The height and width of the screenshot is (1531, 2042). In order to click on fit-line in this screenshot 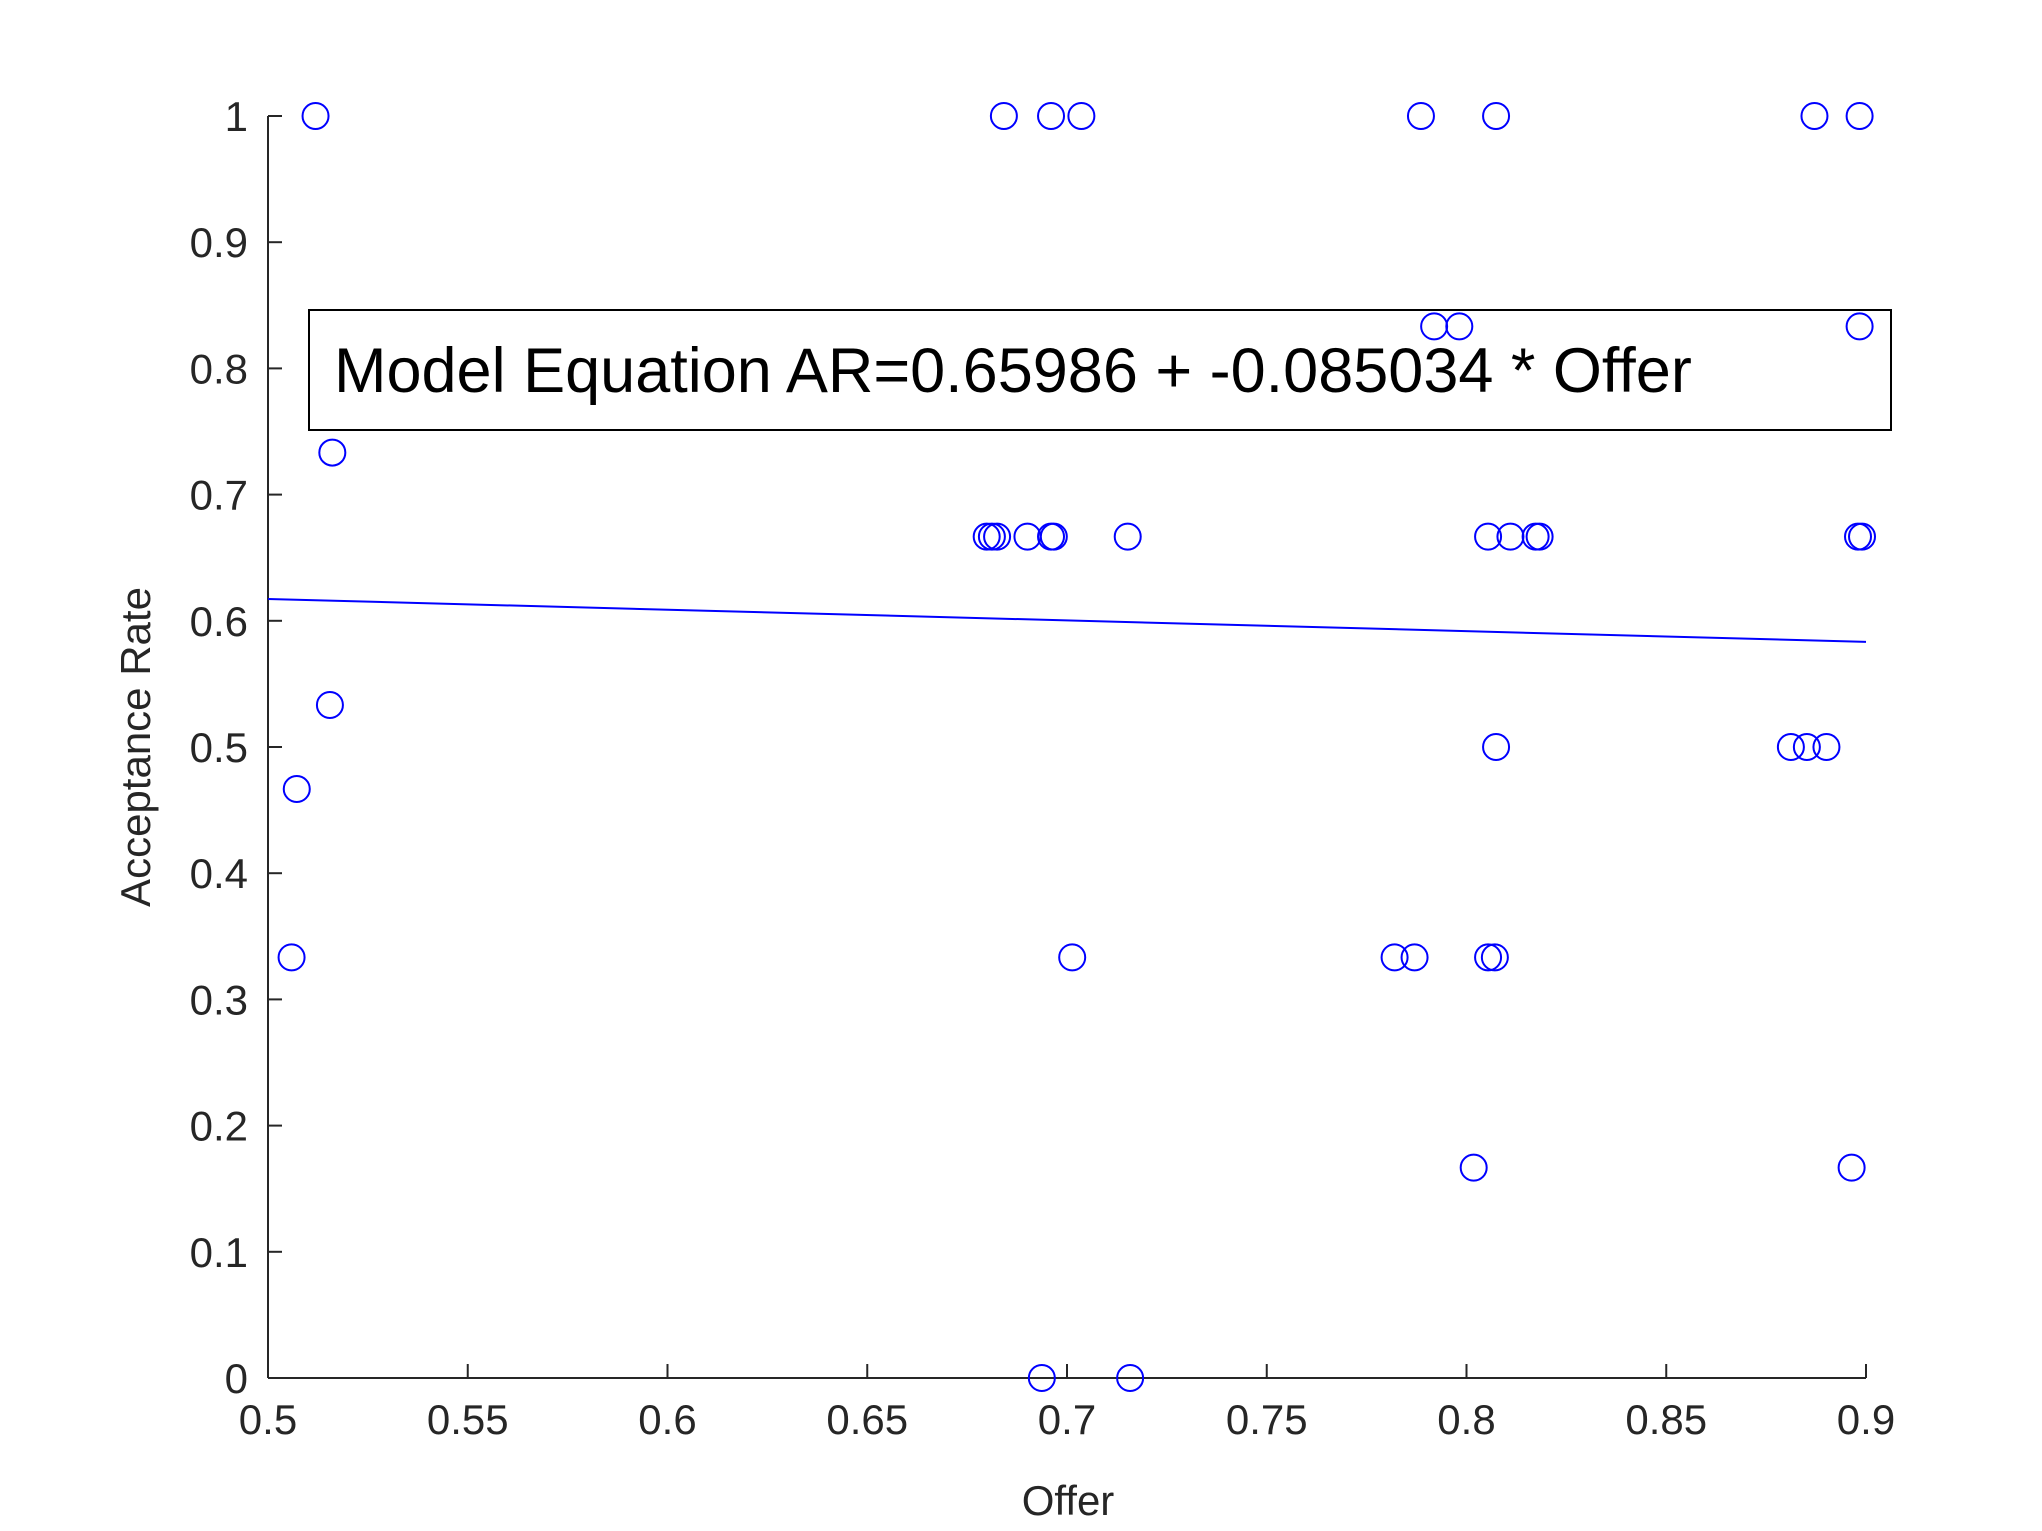, I will do `click(1067, 620)`.